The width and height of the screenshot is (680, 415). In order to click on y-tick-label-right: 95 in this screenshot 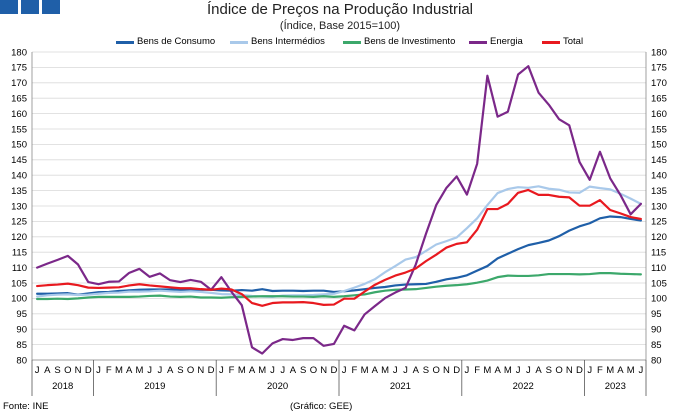, I will do `click(656, 314)`.